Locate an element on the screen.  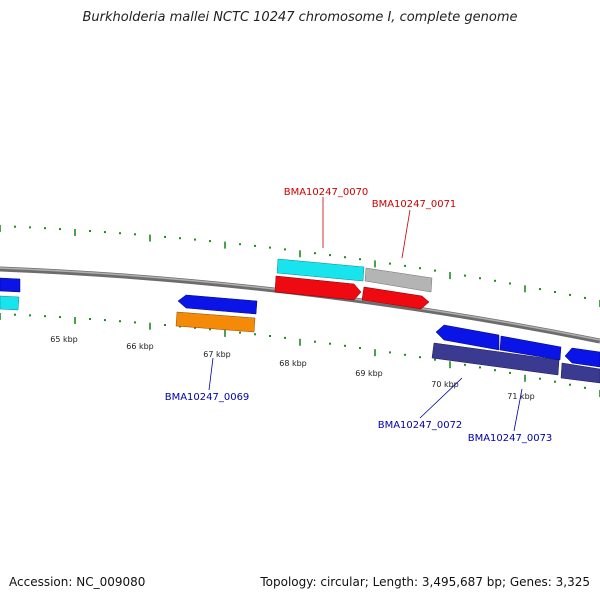
ruler-label-67kbp: 67 kbp is located at coordinates (217, 354).